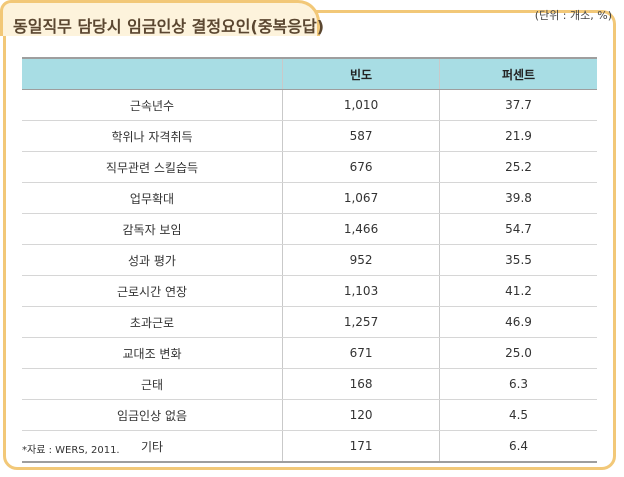 The width and height of the screenshot is (624, 477). I want to click on table-title: 동일직무 담당시 임금인상 결정요인(중복응답), so click(169, 26).